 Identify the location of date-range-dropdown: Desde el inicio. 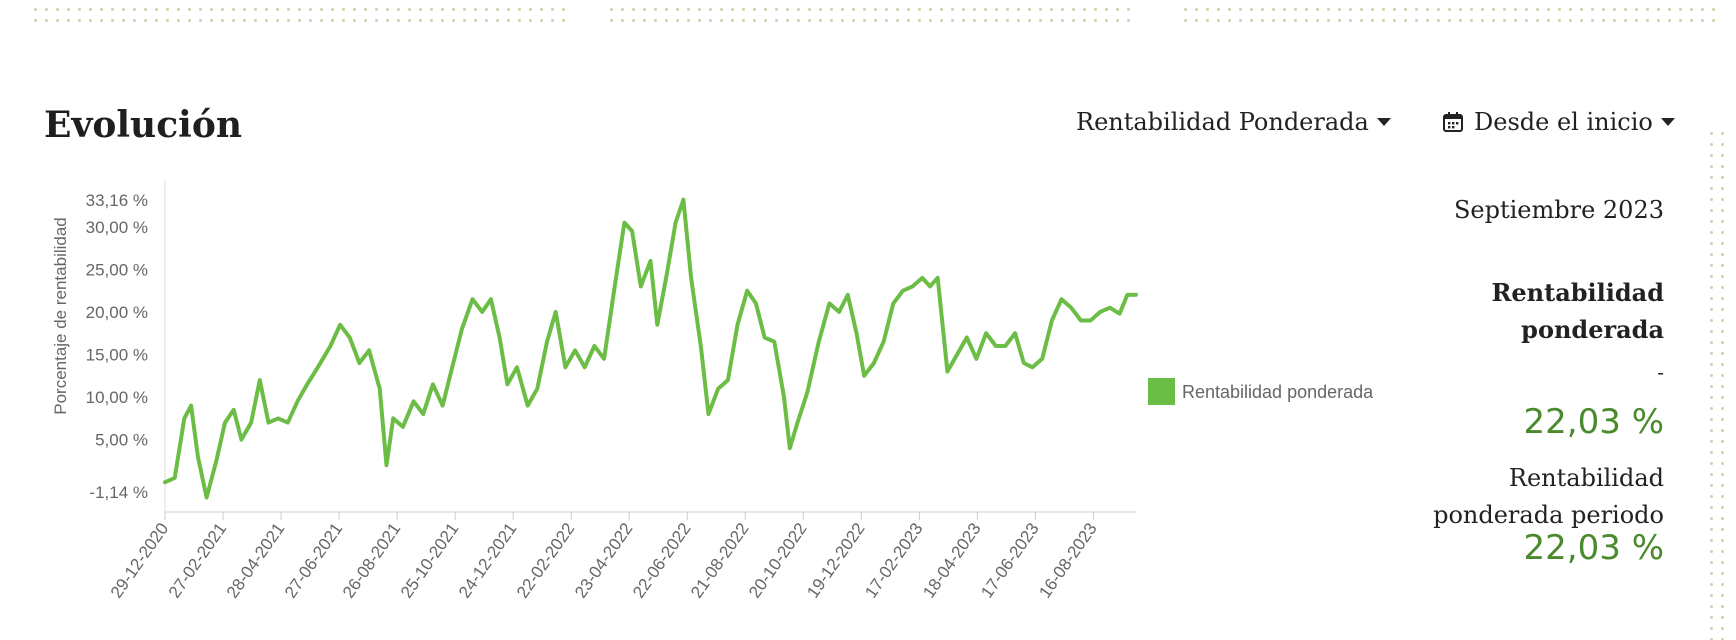
(1558, 122).